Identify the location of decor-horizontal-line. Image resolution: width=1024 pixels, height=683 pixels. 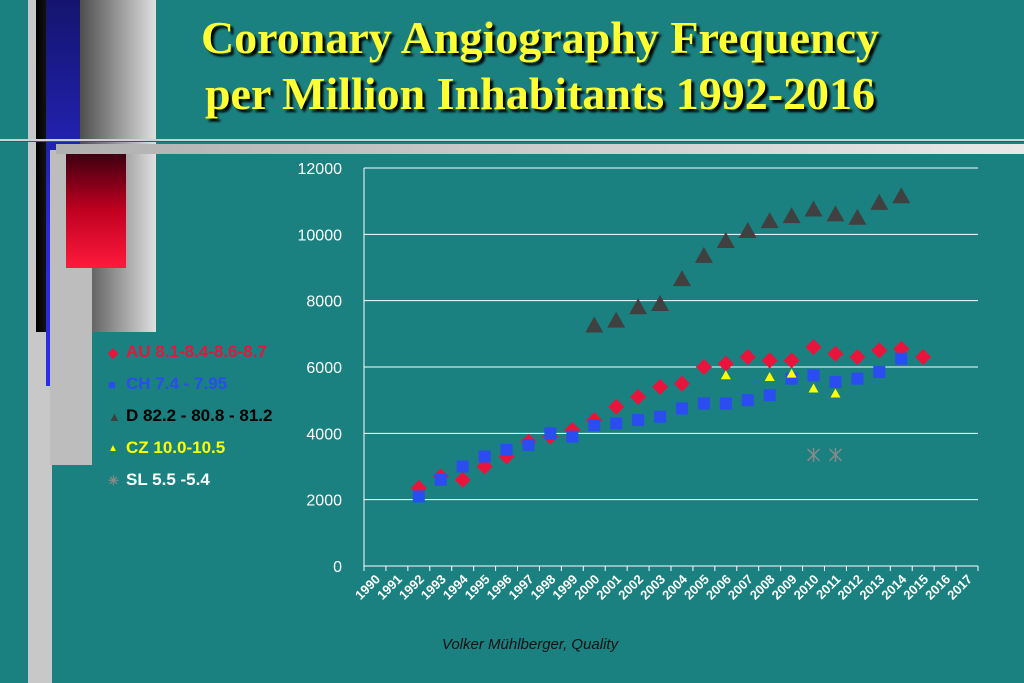
(512, 140).